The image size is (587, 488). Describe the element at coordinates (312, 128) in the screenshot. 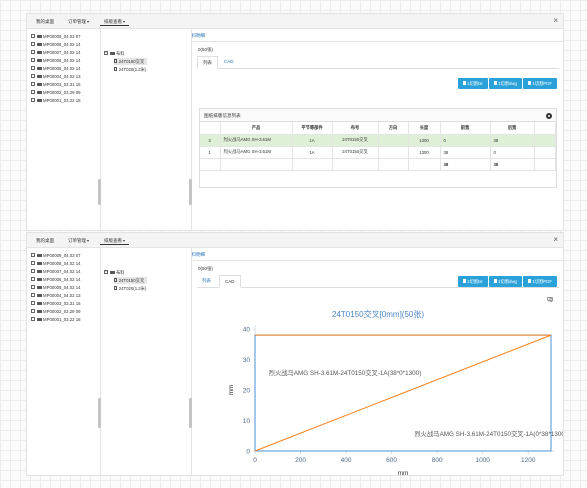

I see `col-header: 平节等部件` at that location.